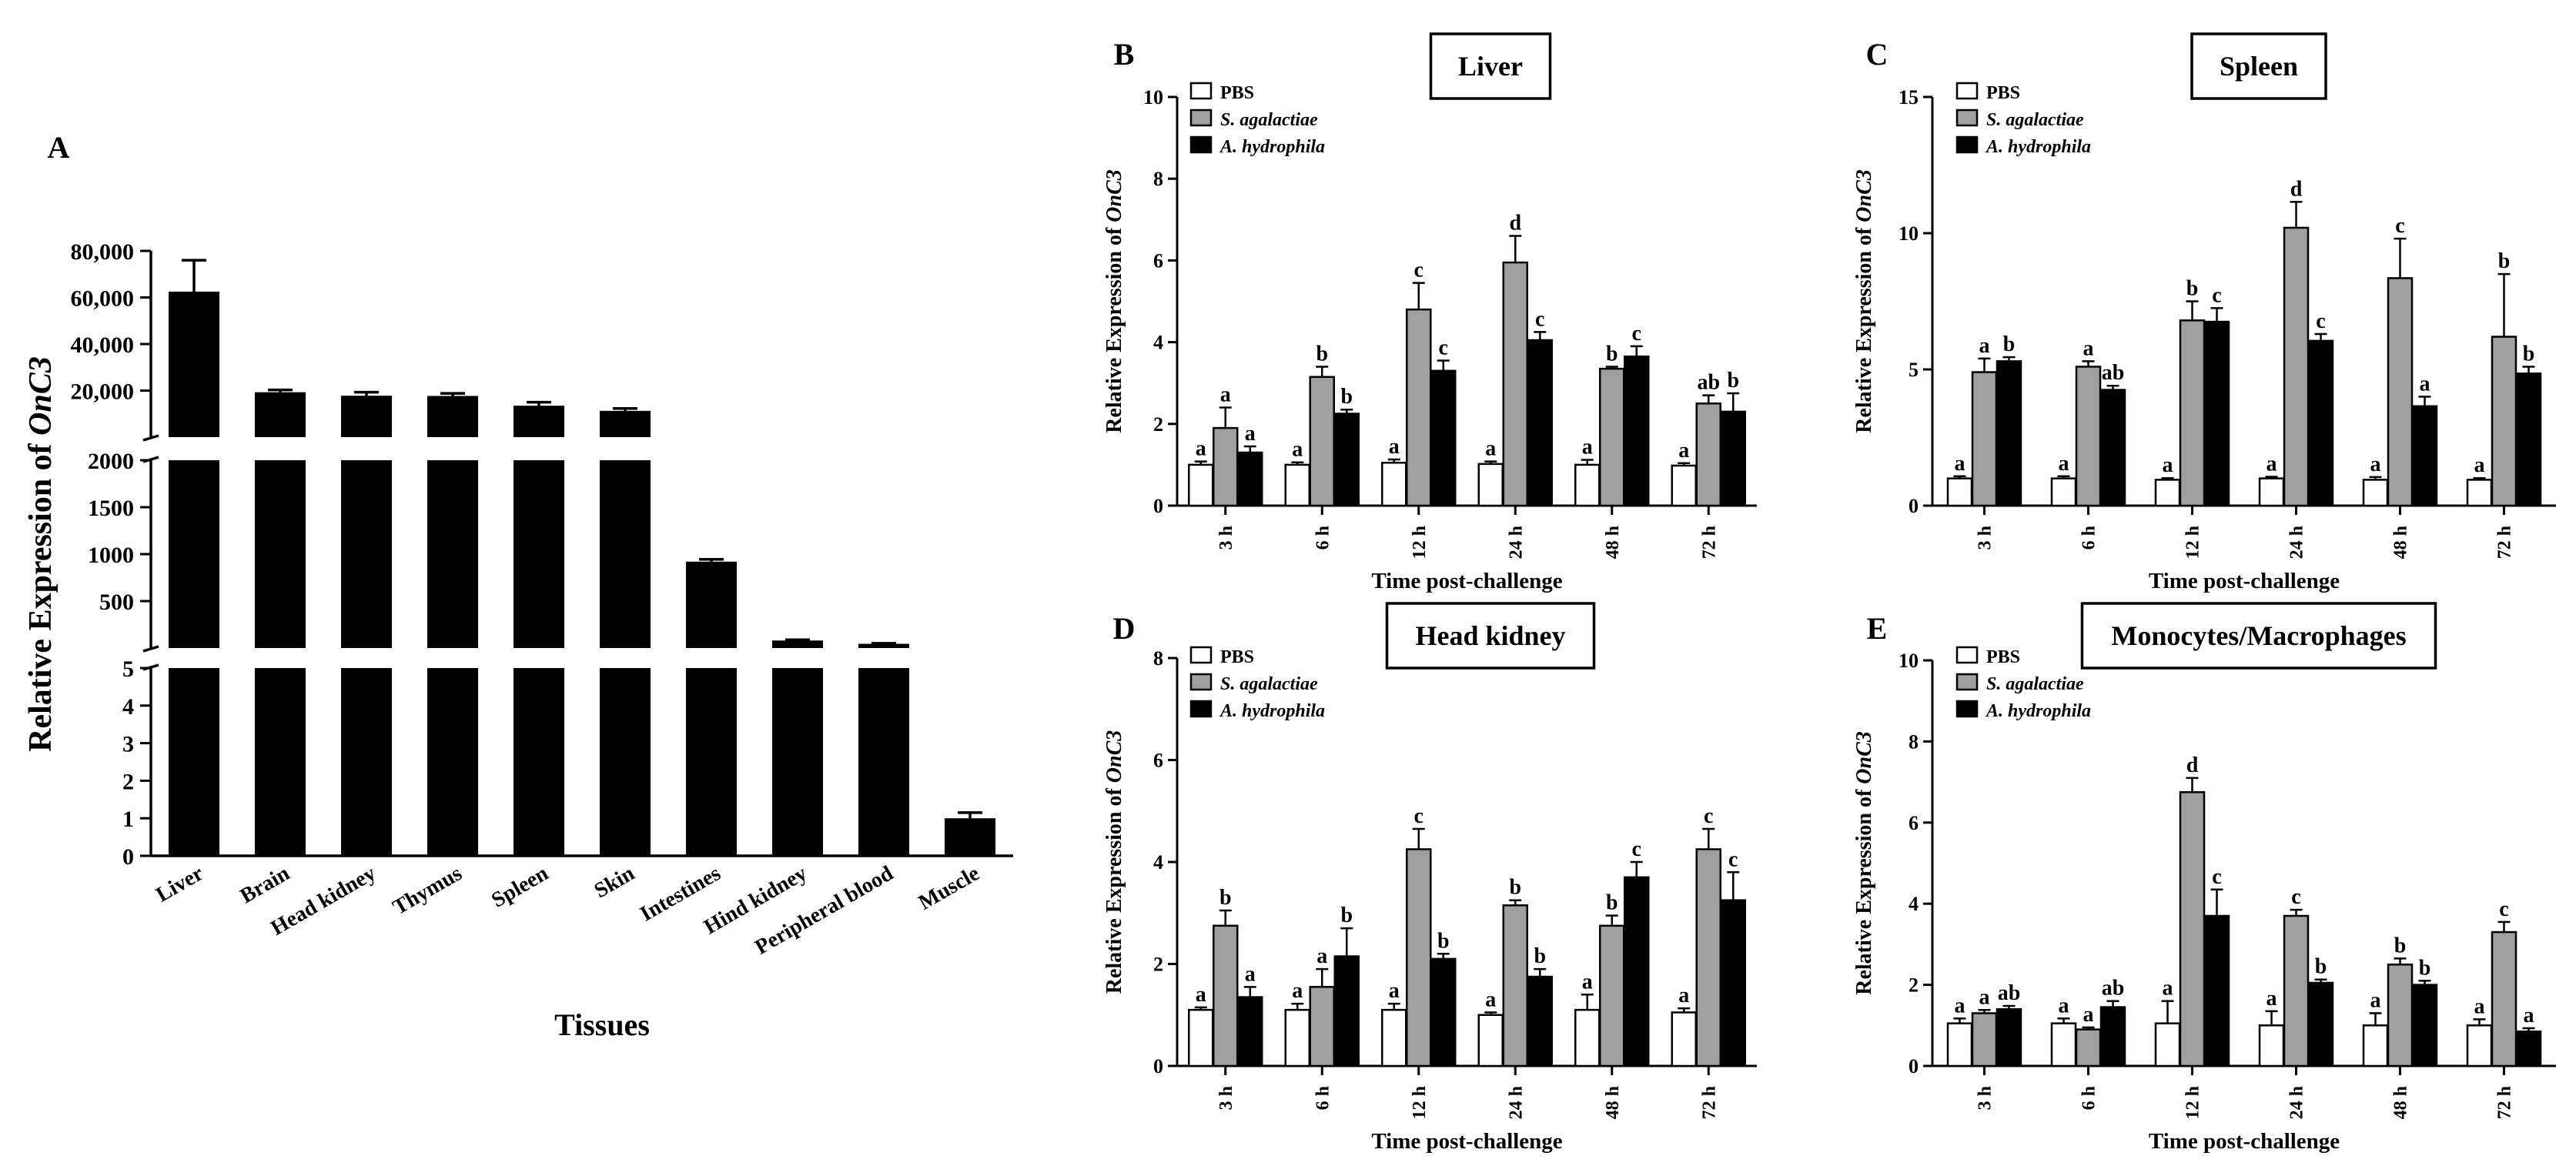  What do you see at coordinates (2113, 989) in the screenshot?
I see `significance-letter: ab` at bounding box center [2113, 989].